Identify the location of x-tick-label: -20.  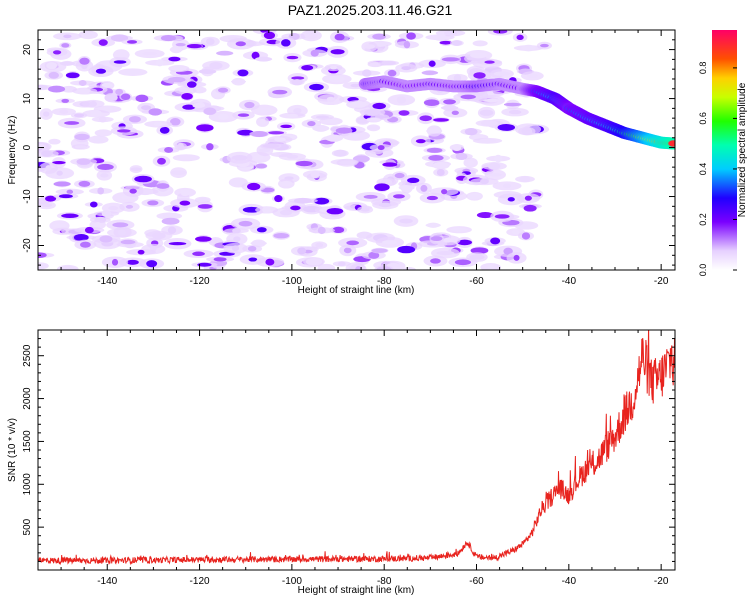
(661, 581).